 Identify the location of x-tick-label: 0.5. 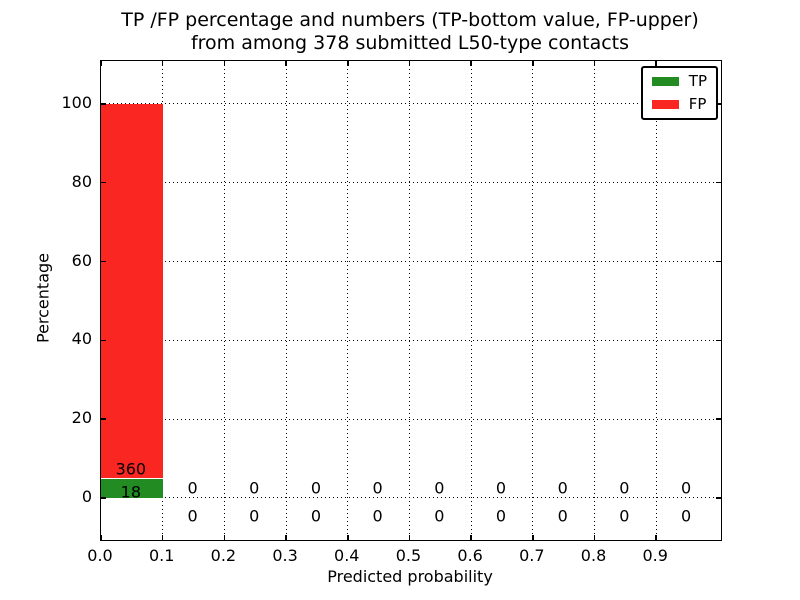
(408, 555).